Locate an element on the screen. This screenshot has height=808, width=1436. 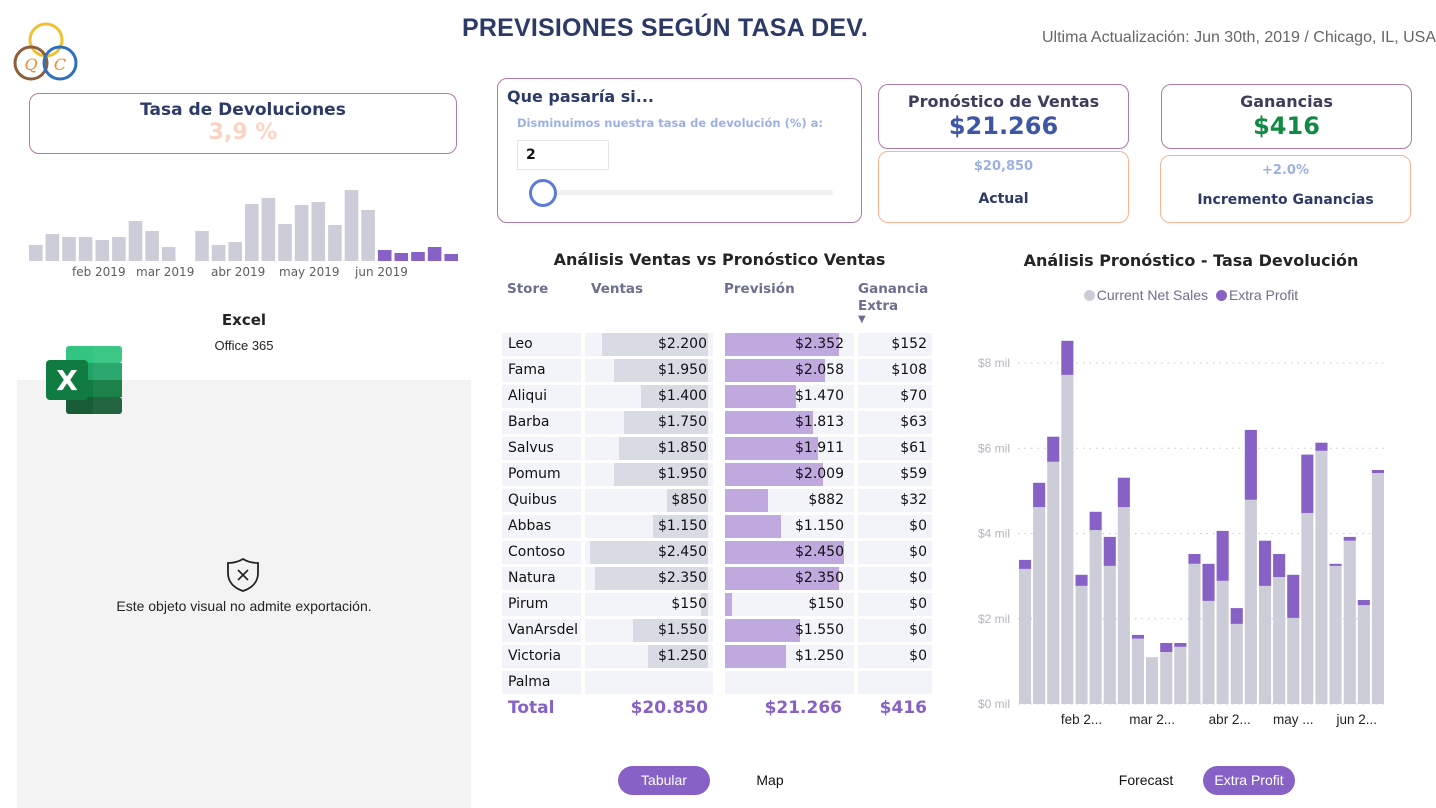
column-header-prevision: Previsión is located at coordinates (759, 289).